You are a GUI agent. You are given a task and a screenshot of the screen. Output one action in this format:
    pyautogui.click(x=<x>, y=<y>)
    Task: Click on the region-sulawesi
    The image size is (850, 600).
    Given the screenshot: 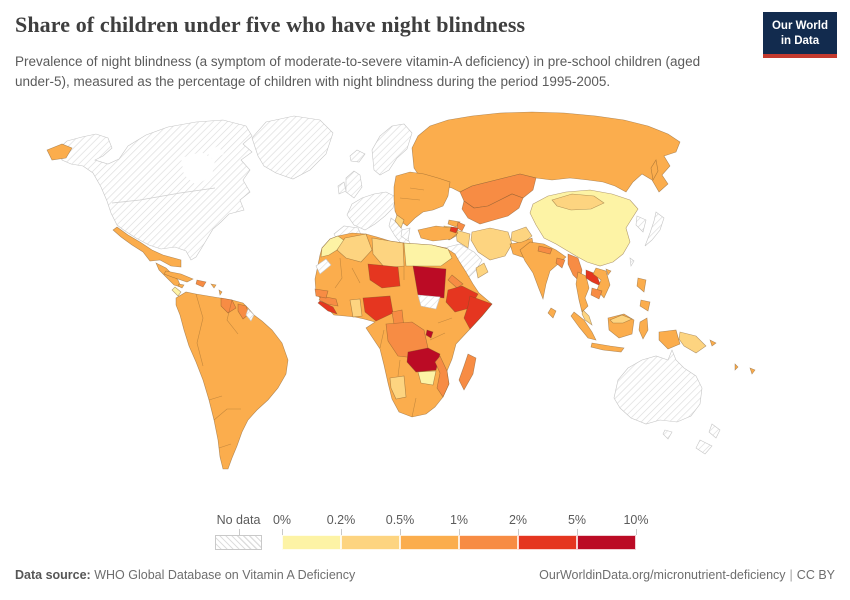 What is the action you would take?
    pyautogui.click(x=643, y=328)
    